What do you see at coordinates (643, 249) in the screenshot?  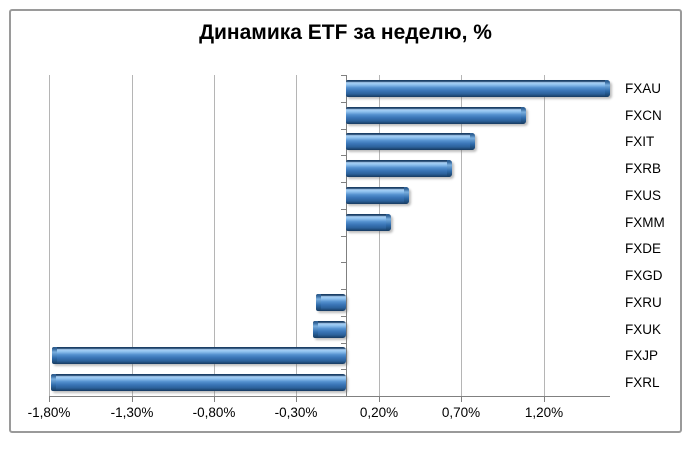 I see `category-label-fxde: FXDE` at bounding box center [643, 249].